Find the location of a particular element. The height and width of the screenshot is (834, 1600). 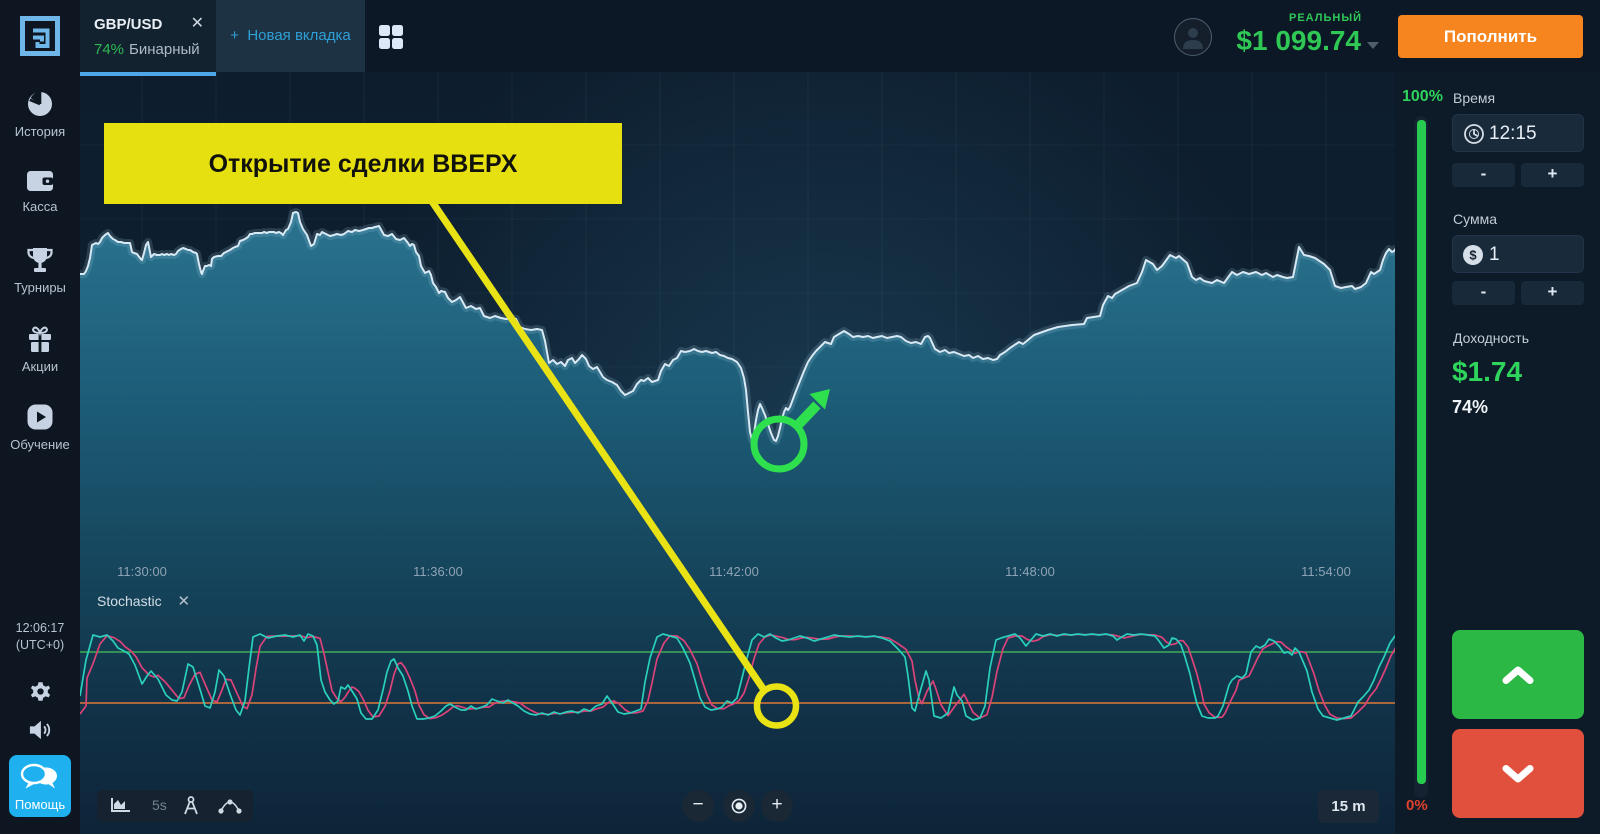

svg-text: Открытие сделки ВВЕРХ is located at coordinates (363, 164).